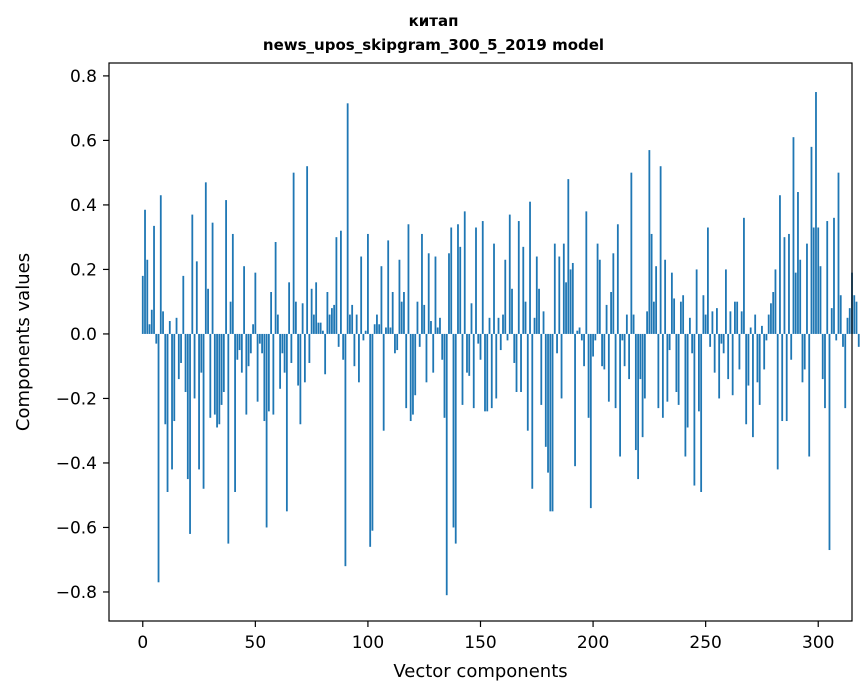 This screenshot has width=867, height=696. Describe the element at coordinates (76, 464) in the screenshot. I see `y-tick-label: −0.4` at that location.